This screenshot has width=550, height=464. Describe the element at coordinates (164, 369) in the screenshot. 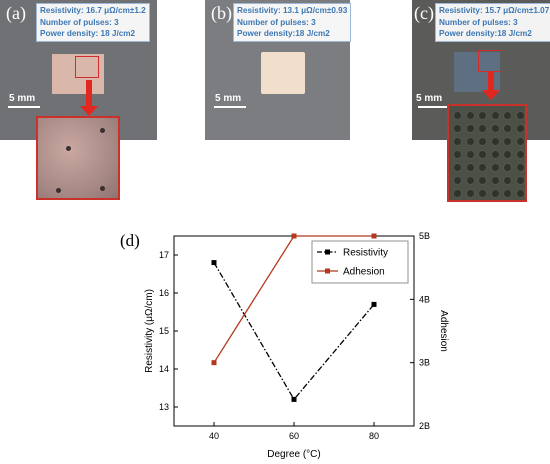

I see `y-tick-label: 14` at that location.